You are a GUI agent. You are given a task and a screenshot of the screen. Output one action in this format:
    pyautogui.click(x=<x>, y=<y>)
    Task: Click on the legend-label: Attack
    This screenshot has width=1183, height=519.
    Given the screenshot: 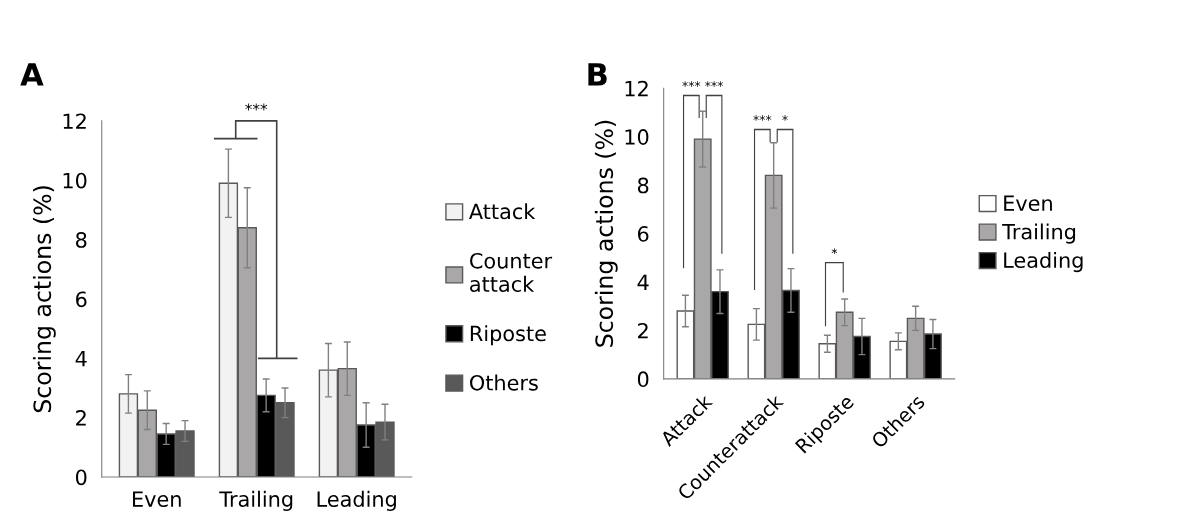 What is the action you would take?
    pyautogui.click(x=502, y=211)
    